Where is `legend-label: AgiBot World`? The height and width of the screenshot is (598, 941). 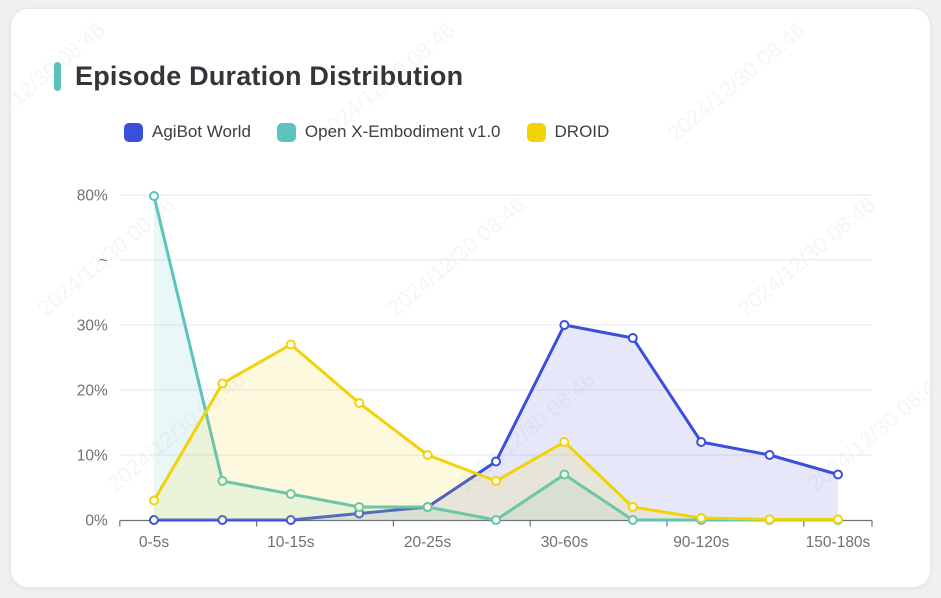 legend-label: AgiBot World is located at coordinates (201, 131).